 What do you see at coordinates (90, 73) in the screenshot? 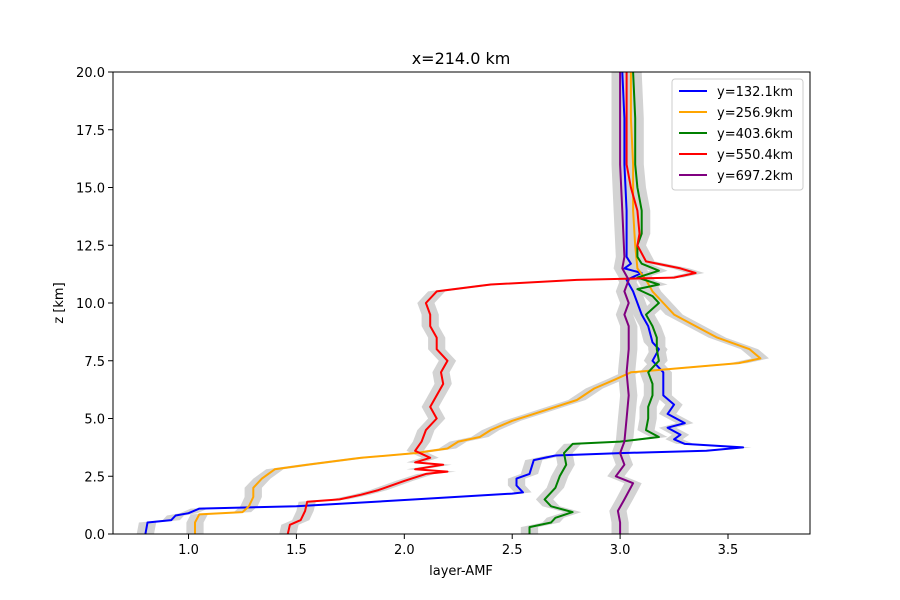
I see `y-tick-label: 20.0` at bounding box center [90, 73].